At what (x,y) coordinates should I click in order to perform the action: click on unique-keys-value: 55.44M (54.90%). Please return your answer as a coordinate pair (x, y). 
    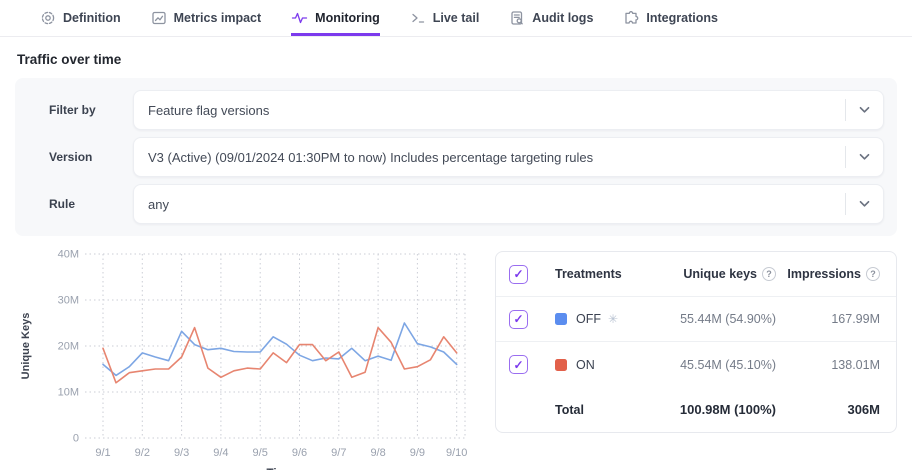
    Looking at the image, I should click on (728, 319).